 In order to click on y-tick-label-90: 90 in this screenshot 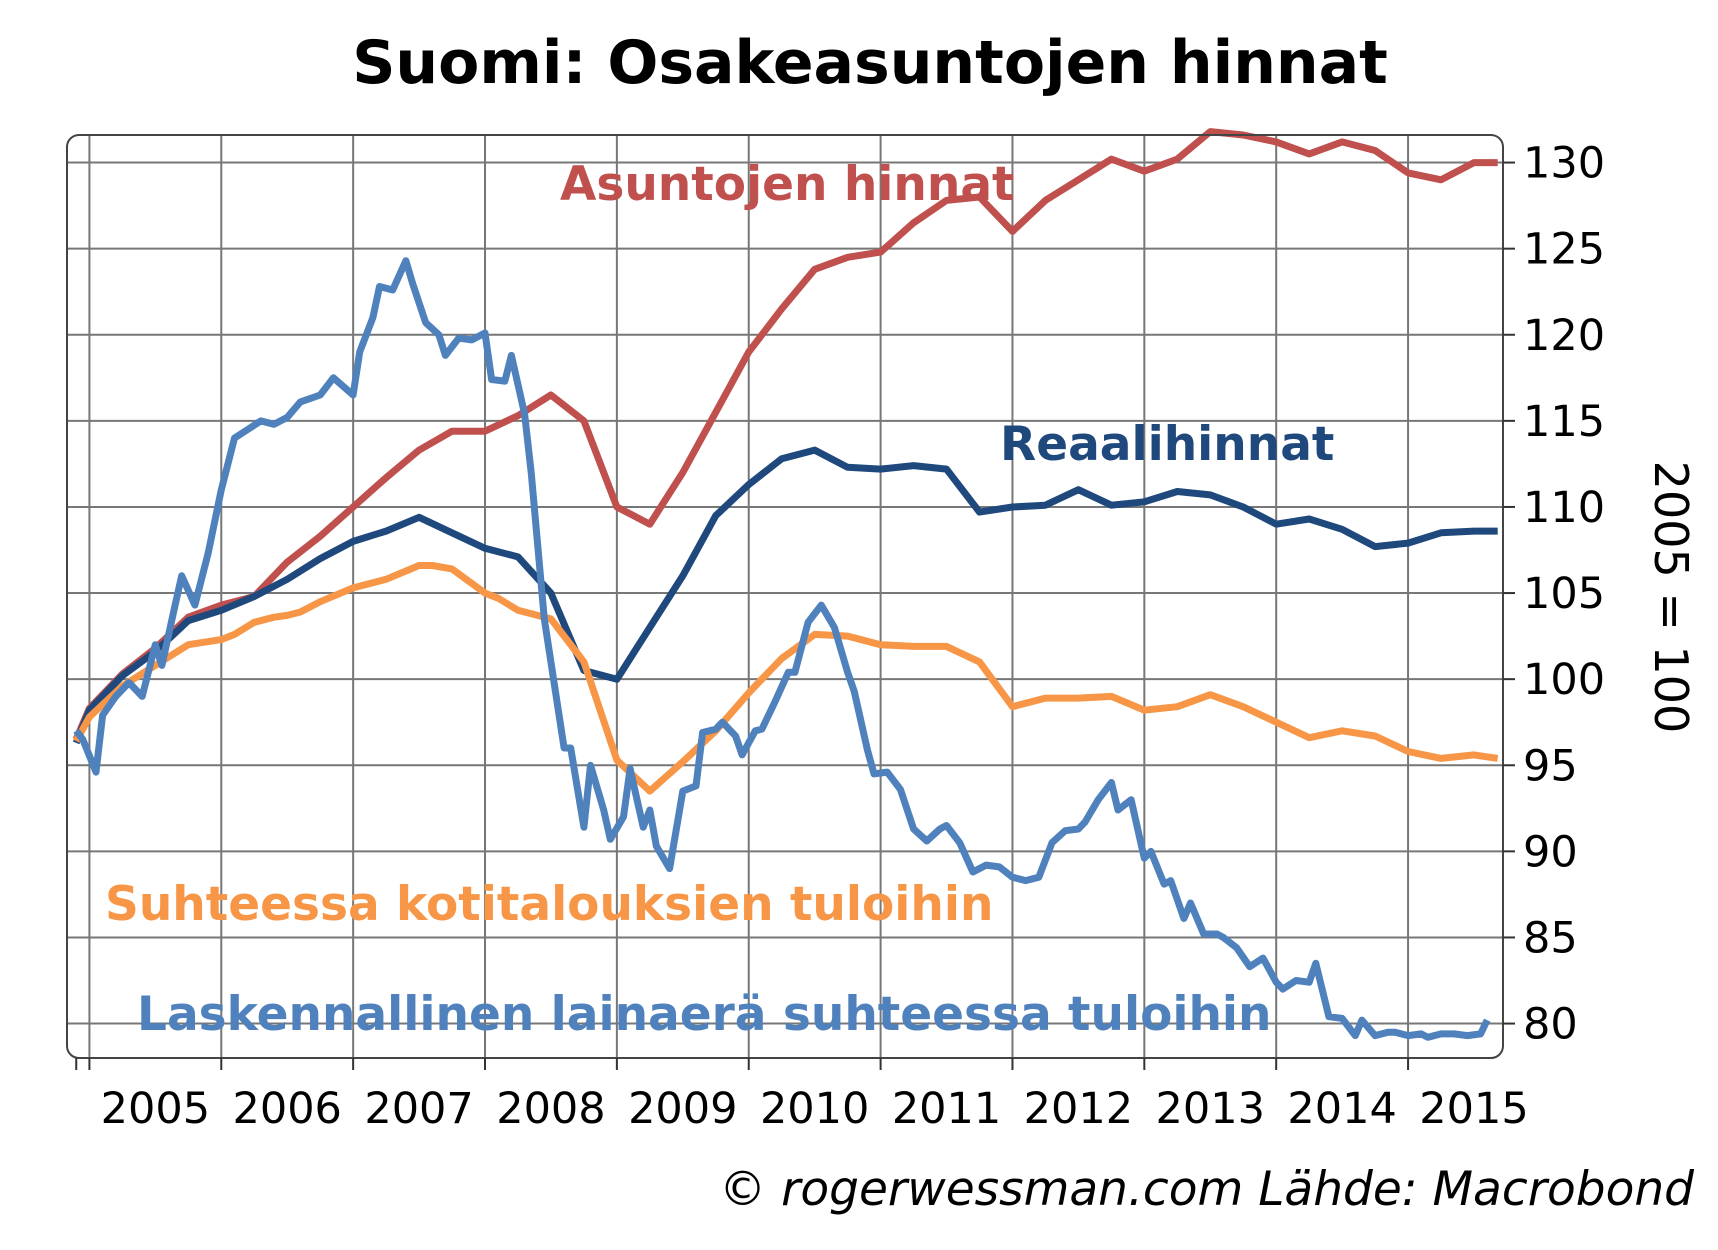, I will do `click(1550, 852)`.